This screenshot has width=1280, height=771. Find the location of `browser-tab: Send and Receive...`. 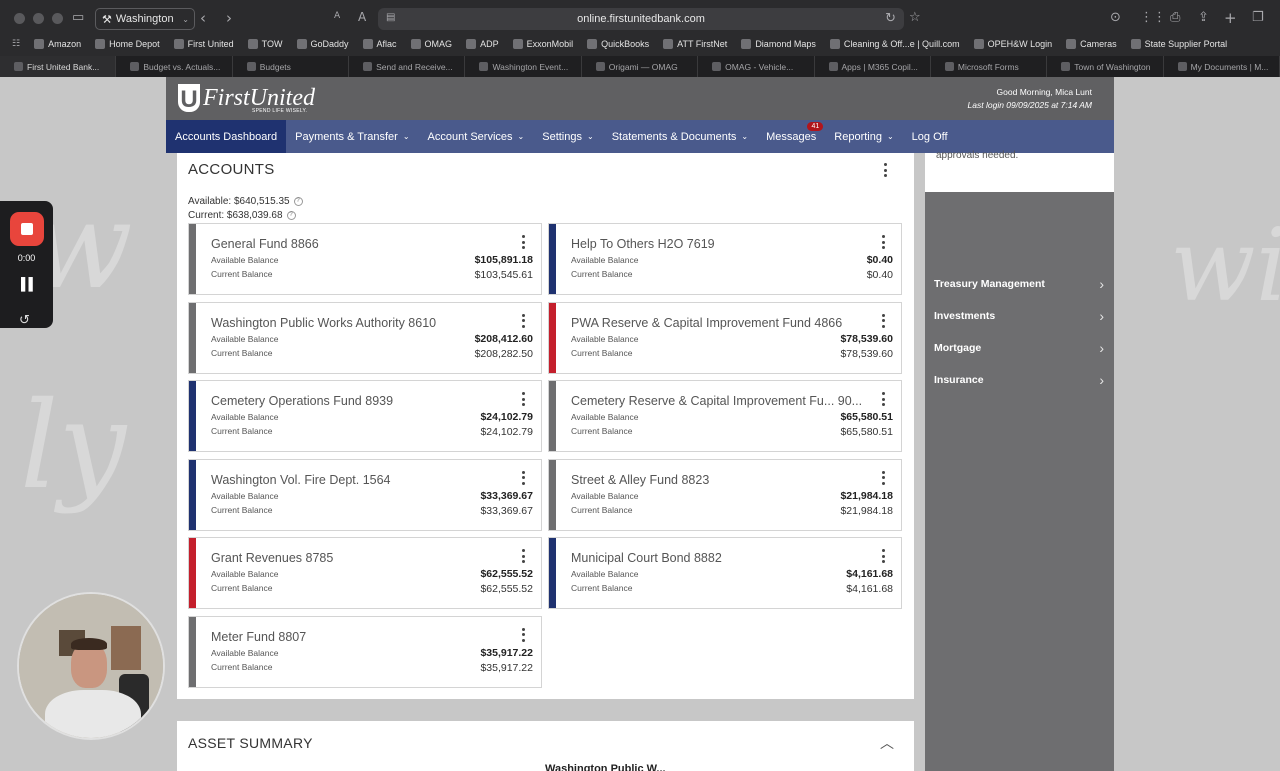

browser-tab: Send and Receive... is located at coordinates (407, 66).